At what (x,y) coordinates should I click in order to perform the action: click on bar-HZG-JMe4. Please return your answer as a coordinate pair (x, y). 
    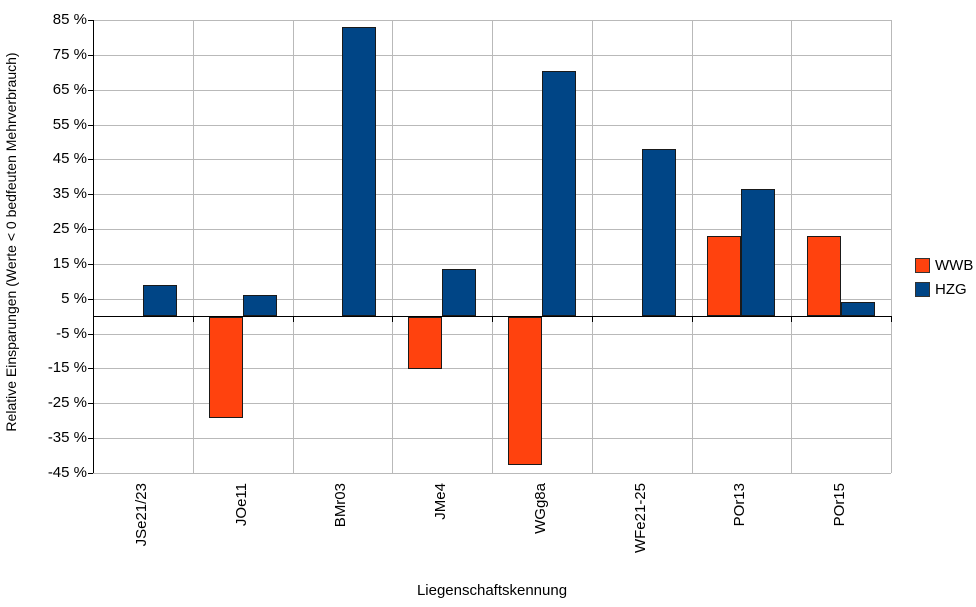
    Looking at the image, I should click on (459, 293).